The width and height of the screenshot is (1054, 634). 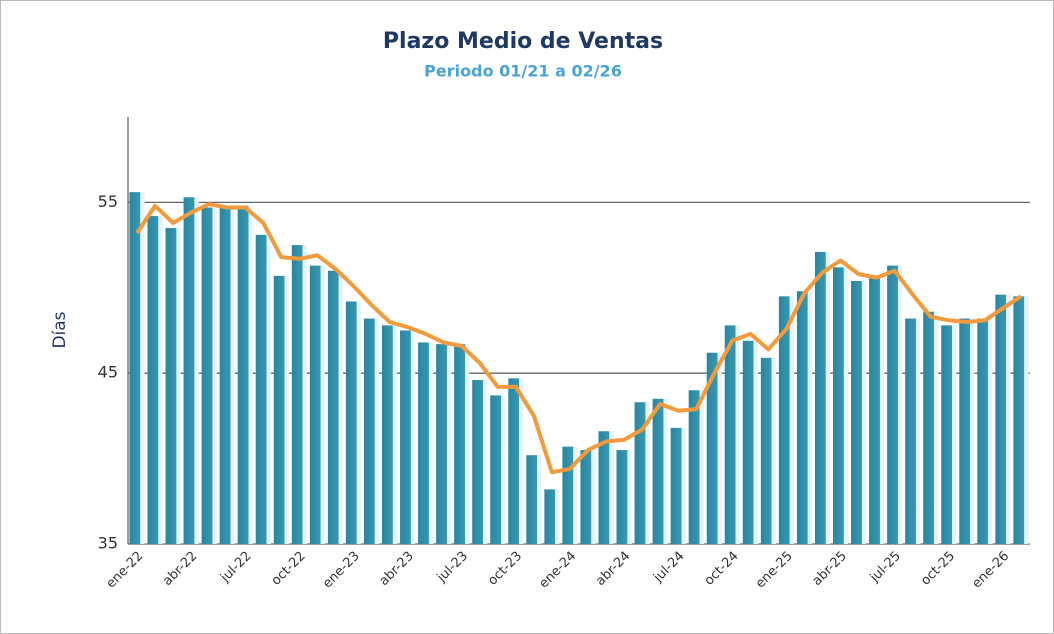 I want to click on chart-title: Plazo Medio de Ventas, so click(x=523, y=41).